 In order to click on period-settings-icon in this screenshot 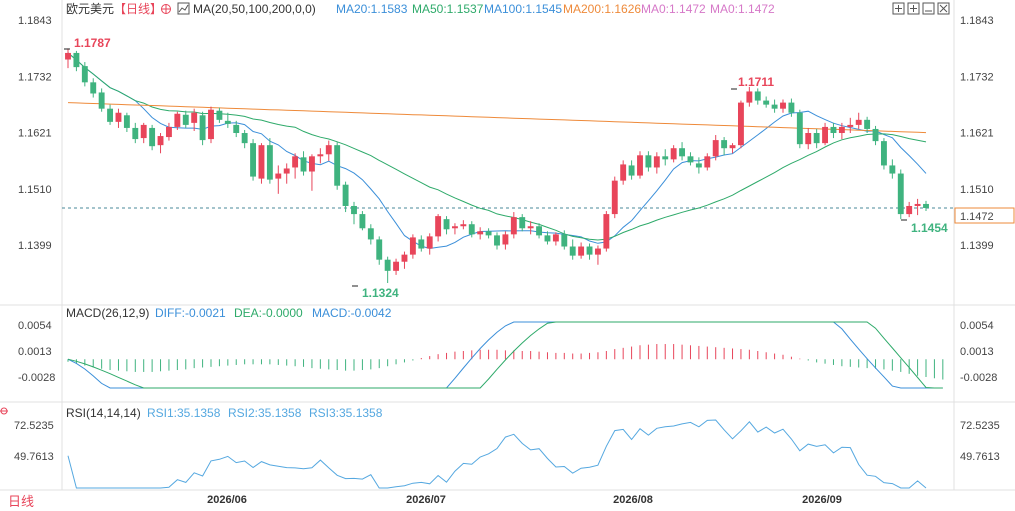, I will do `click(166, 9)`.